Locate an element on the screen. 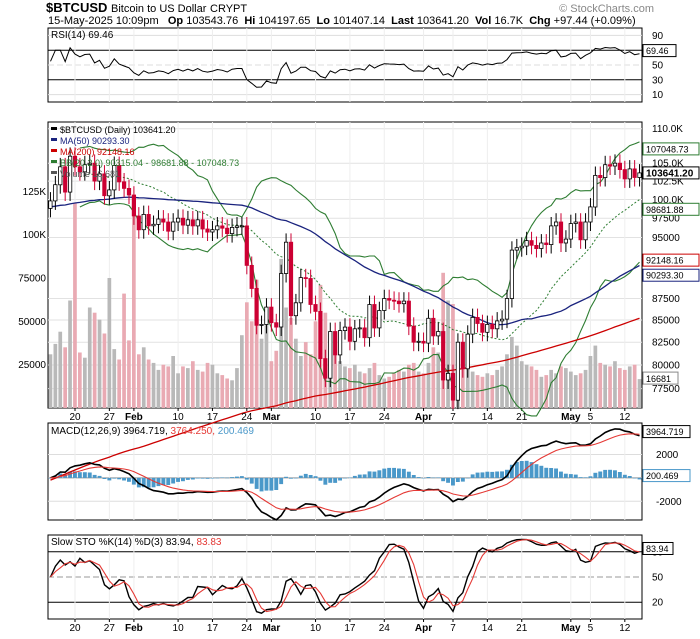  x-axis-label: 10 is located at coordinates (179, 417).